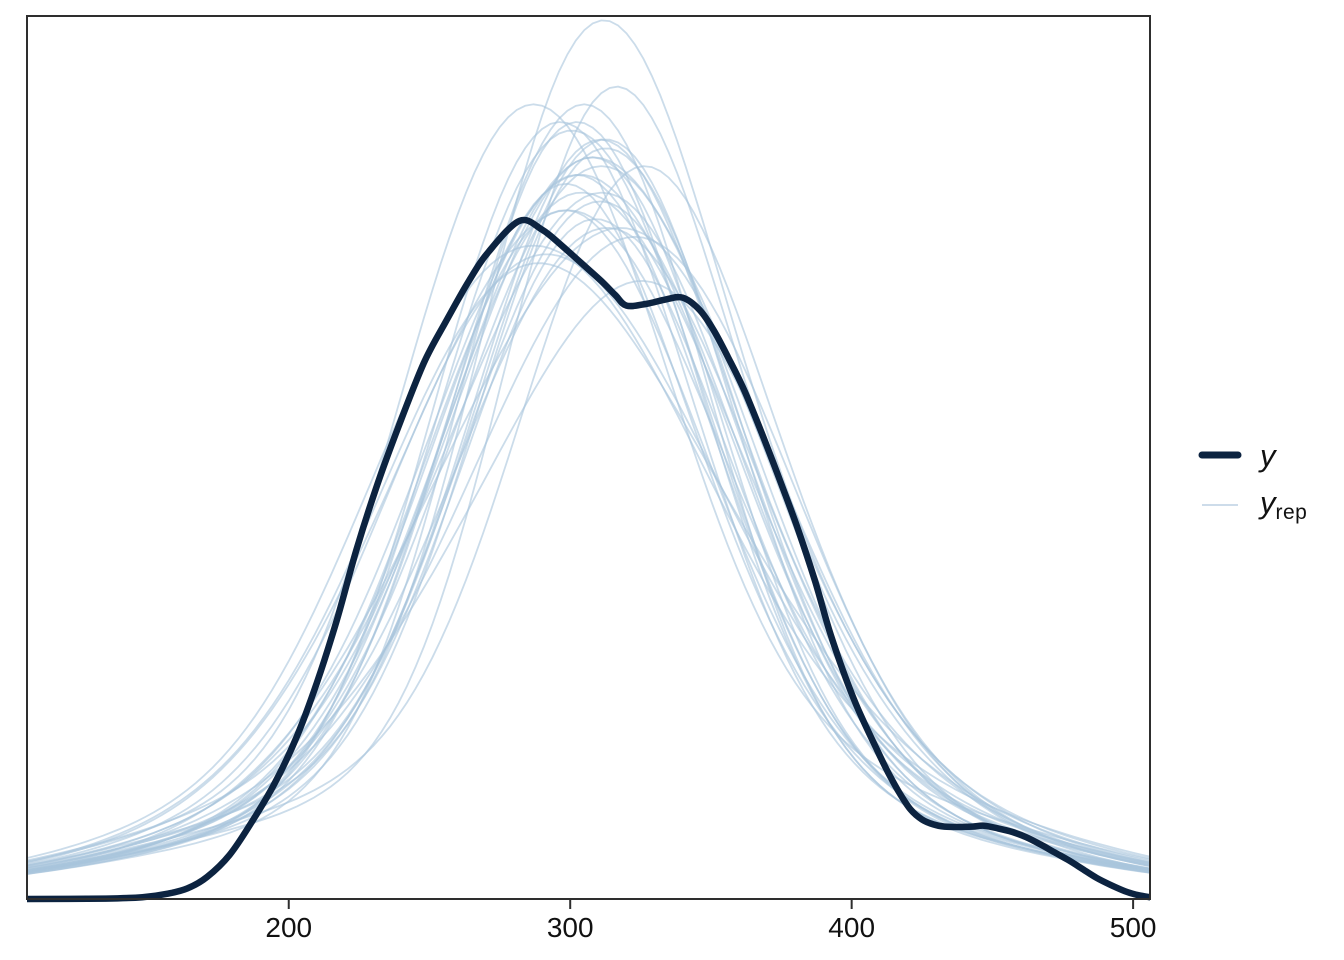 The image size is (1344, 960). What do you see at coordinates (1133, 927) in the screenshot?
I see `x-tick-label-500: 500` at bounding box center [1133, 927].